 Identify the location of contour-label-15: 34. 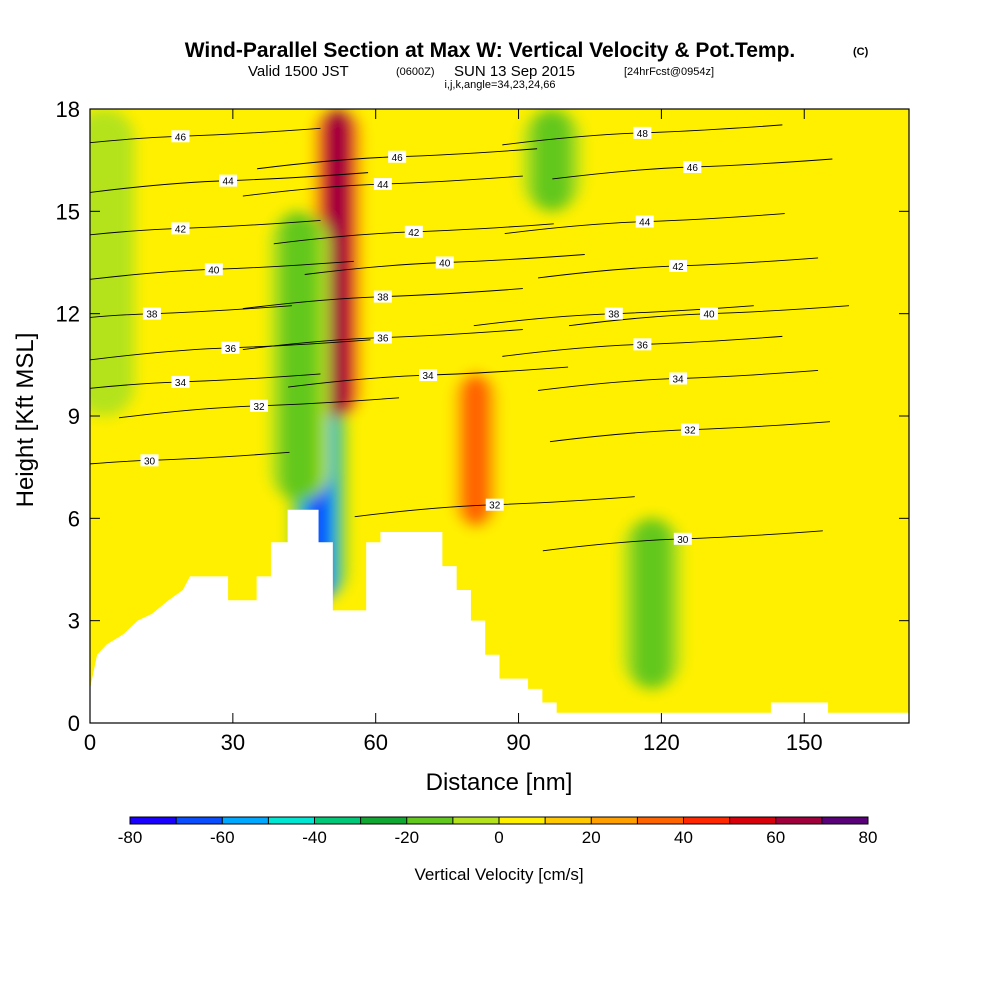
(429, 376).